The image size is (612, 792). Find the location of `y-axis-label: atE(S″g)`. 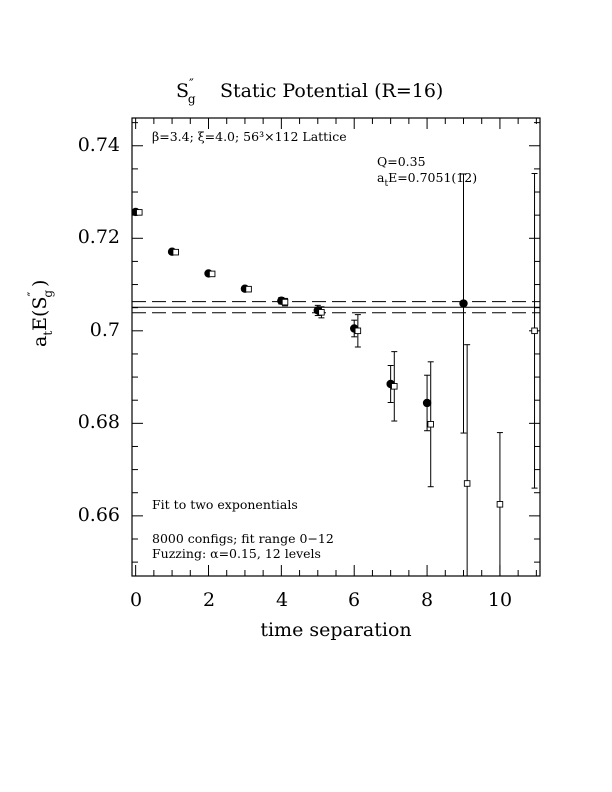

y-axis-label: atE(S″g) is located at coordinates (40, 313).